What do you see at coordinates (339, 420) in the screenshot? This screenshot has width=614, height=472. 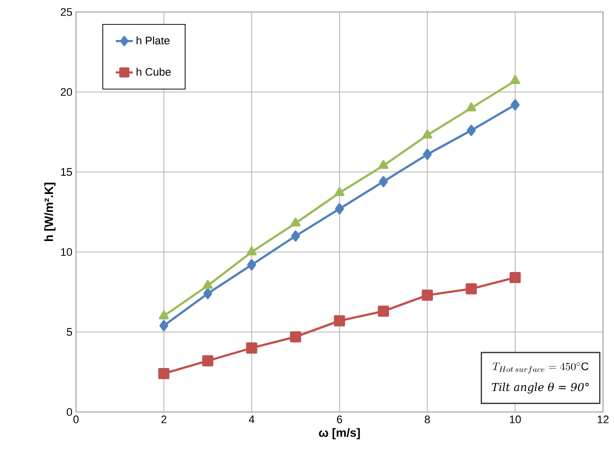 I see `x-tick-label: 6` at bounding box center [339, 420].